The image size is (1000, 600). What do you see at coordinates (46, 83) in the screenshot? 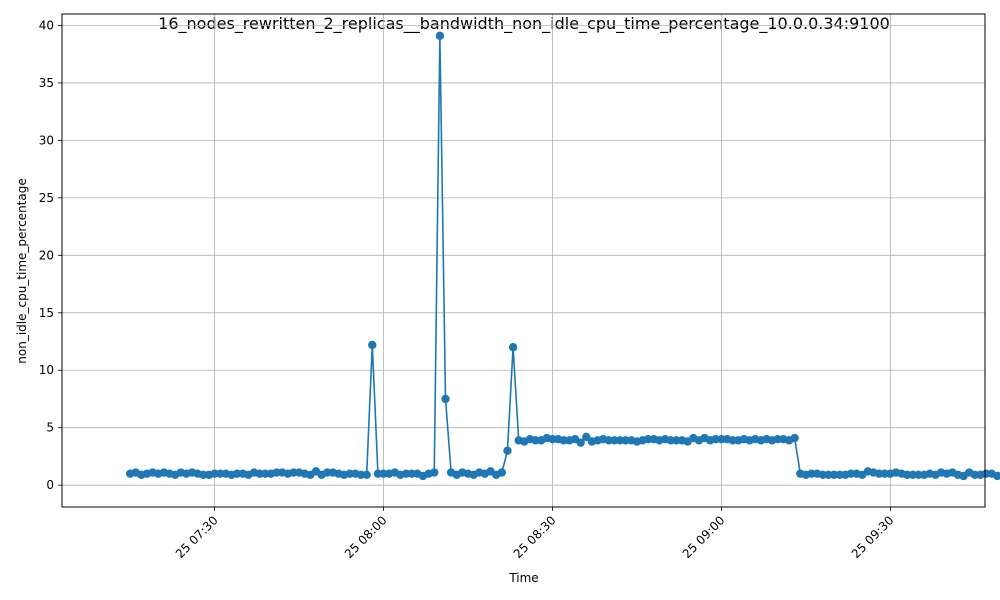
I see `y-tick-label: 35` at bounding box center [46, 83].